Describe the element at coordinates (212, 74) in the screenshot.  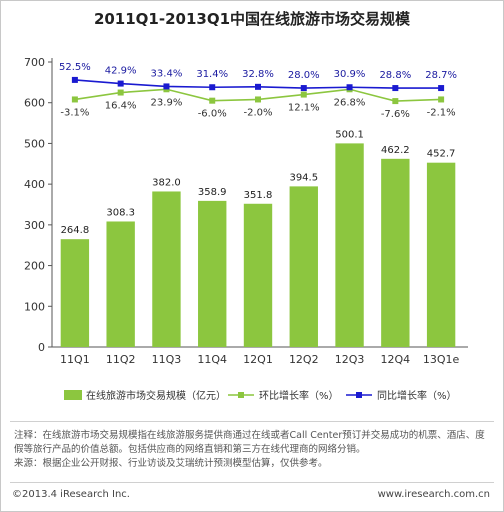
I see `rate-label: 31.4%` at that location.